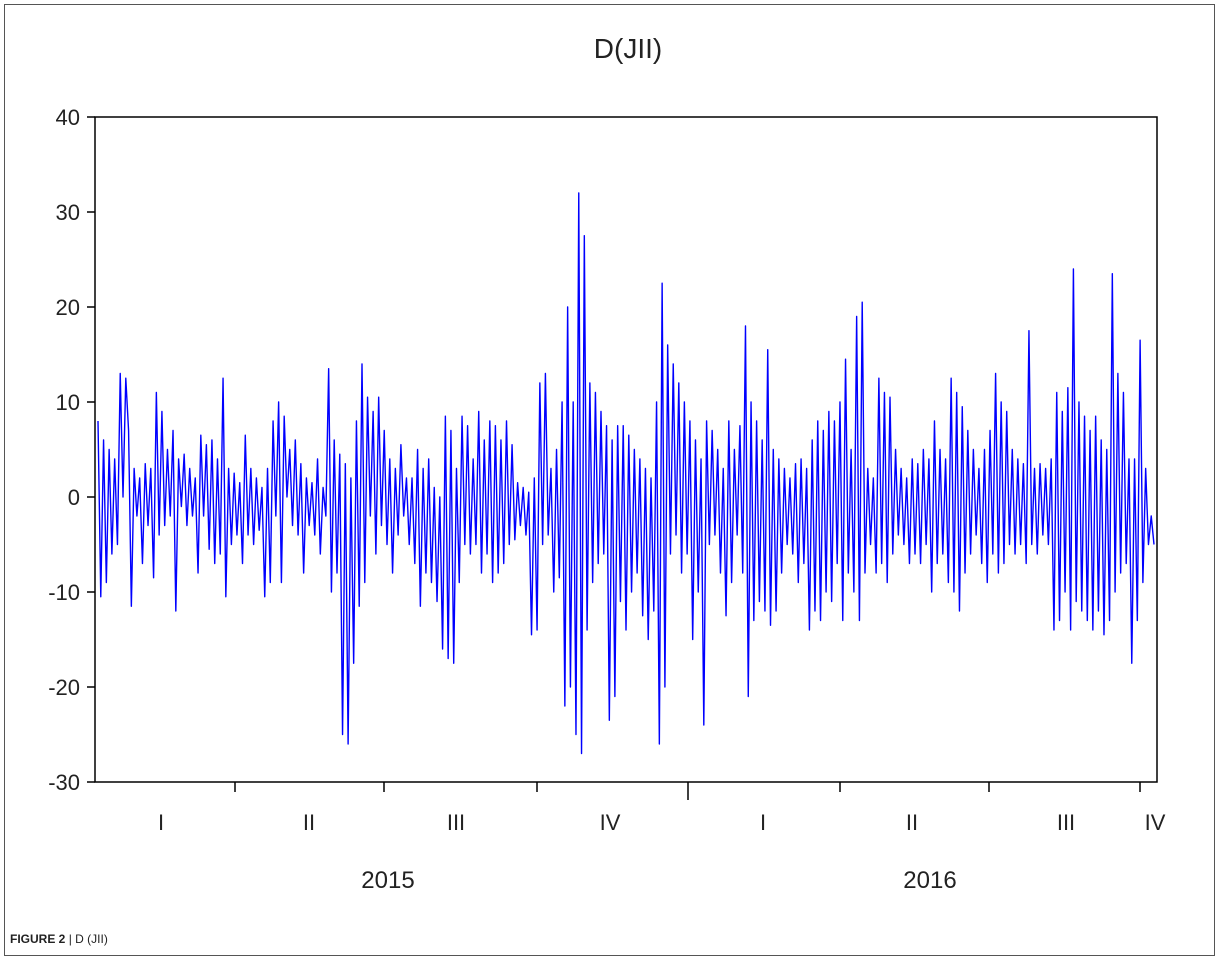 This screenshot has height=962, width=1221. I want to click on year-label: 2016, so click(929, 880).